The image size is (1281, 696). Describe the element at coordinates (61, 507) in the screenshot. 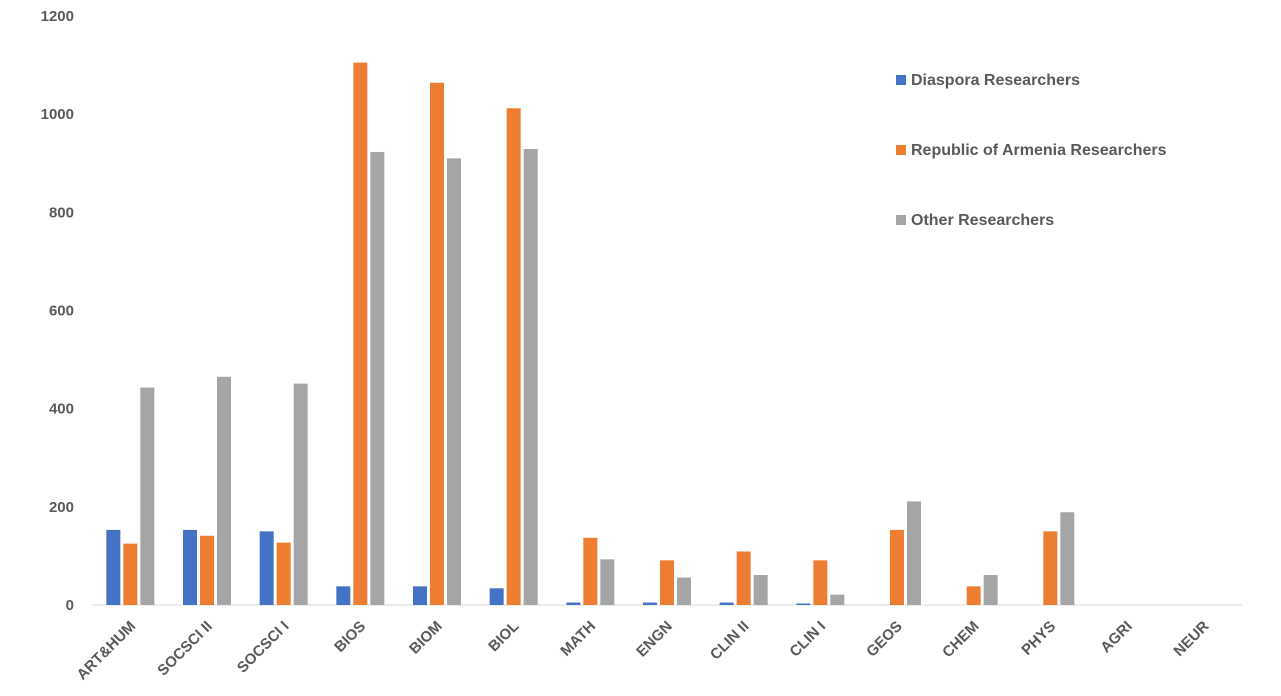

I see `y-tick-label: 200` at that location.